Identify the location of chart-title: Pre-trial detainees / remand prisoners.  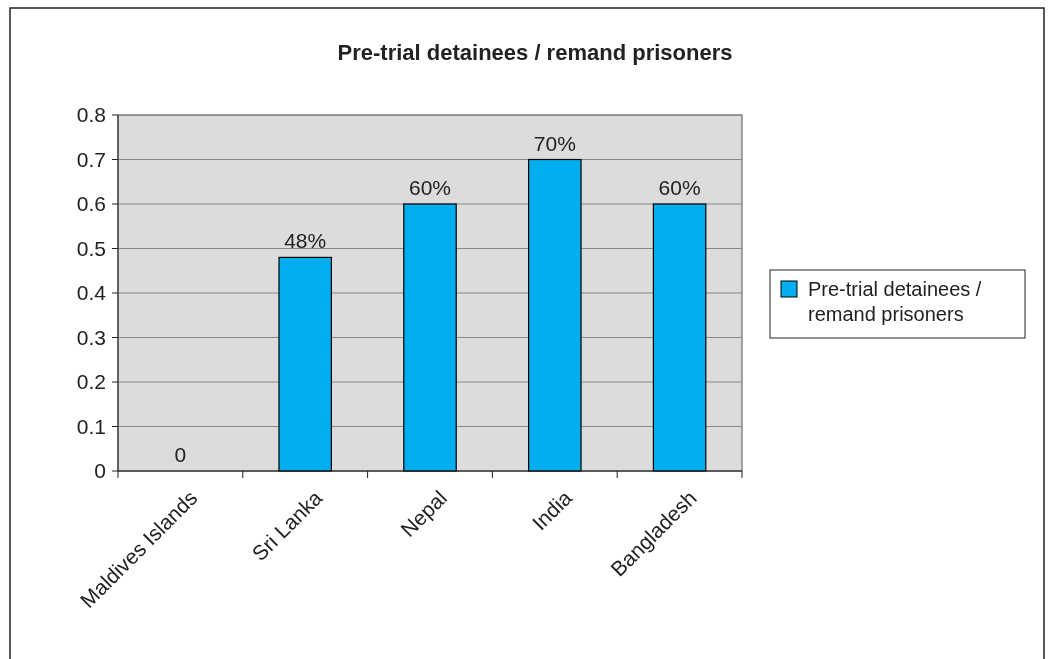
(535, 52).